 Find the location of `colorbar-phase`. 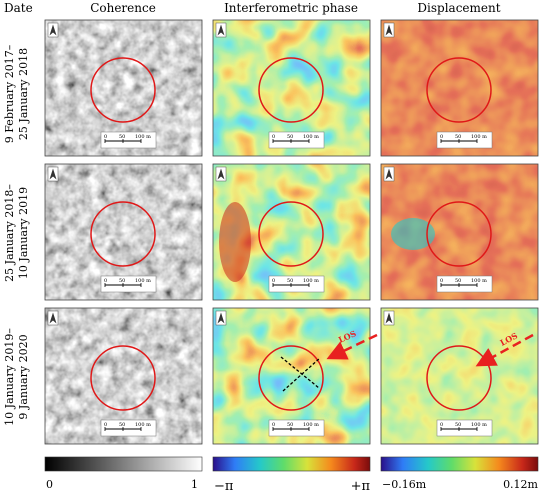

colorbar-phase is located at coordinates (291, 464).